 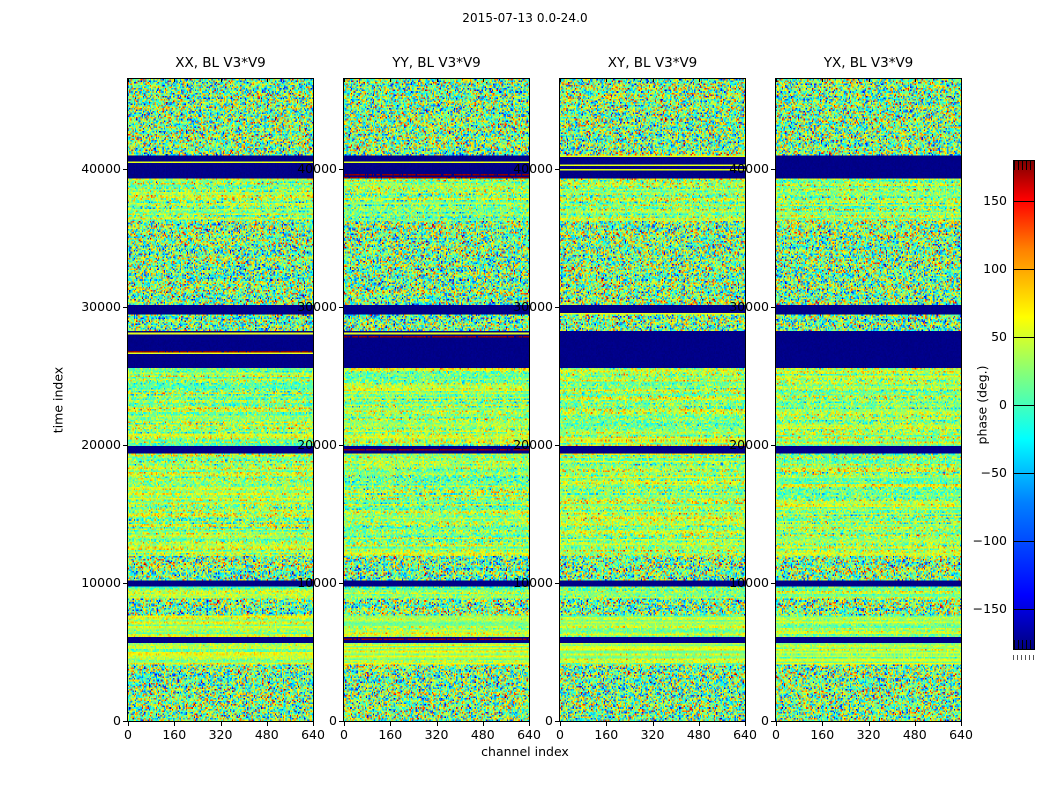 What do you see at coordinates (995, 200) in the screenshot?
I see `colorbar-tick-label: 150` at bounding box center [995, 200].